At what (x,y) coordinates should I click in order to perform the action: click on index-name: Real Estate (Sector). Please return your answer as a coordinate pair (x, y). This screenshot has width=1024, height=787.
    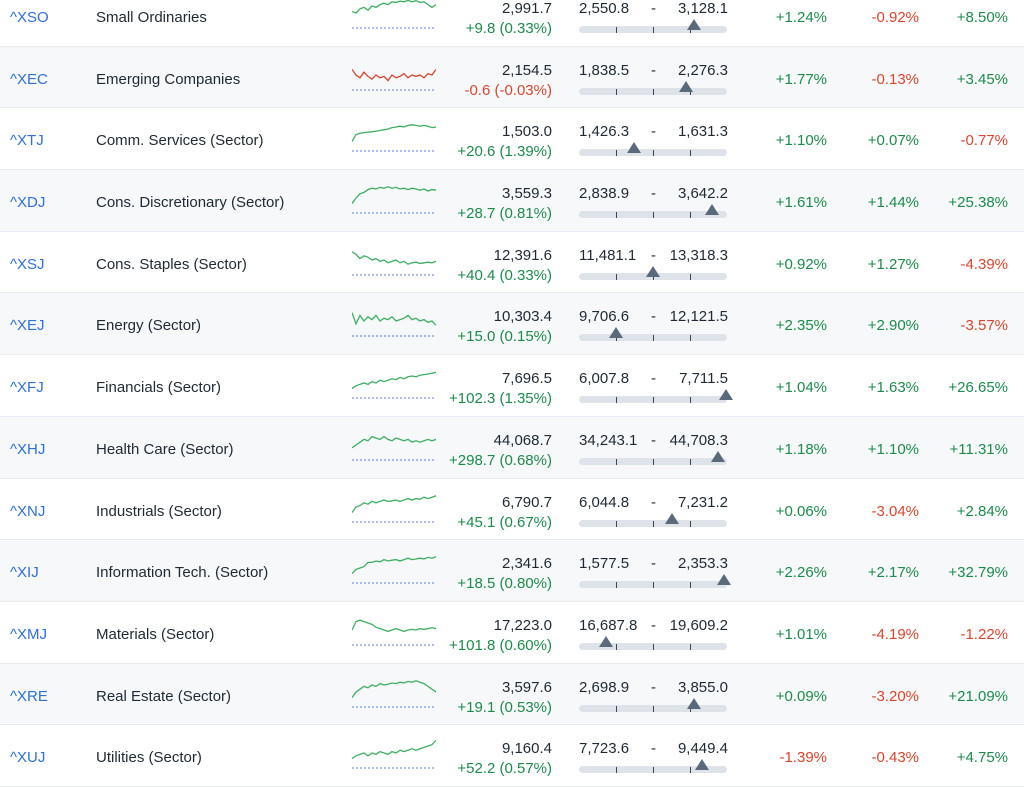
    Looking at the image, I should click on (164, 696).